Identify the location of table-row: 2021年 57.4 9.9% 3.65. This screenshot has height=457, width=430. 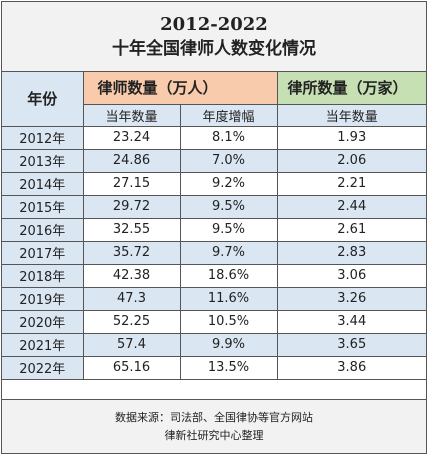
(214, 344).